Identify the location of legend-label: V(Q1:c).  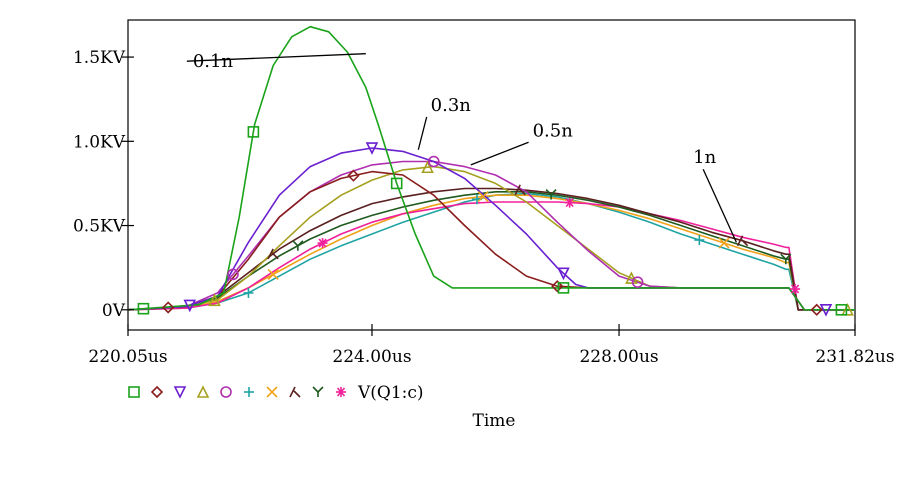
(390, 393).